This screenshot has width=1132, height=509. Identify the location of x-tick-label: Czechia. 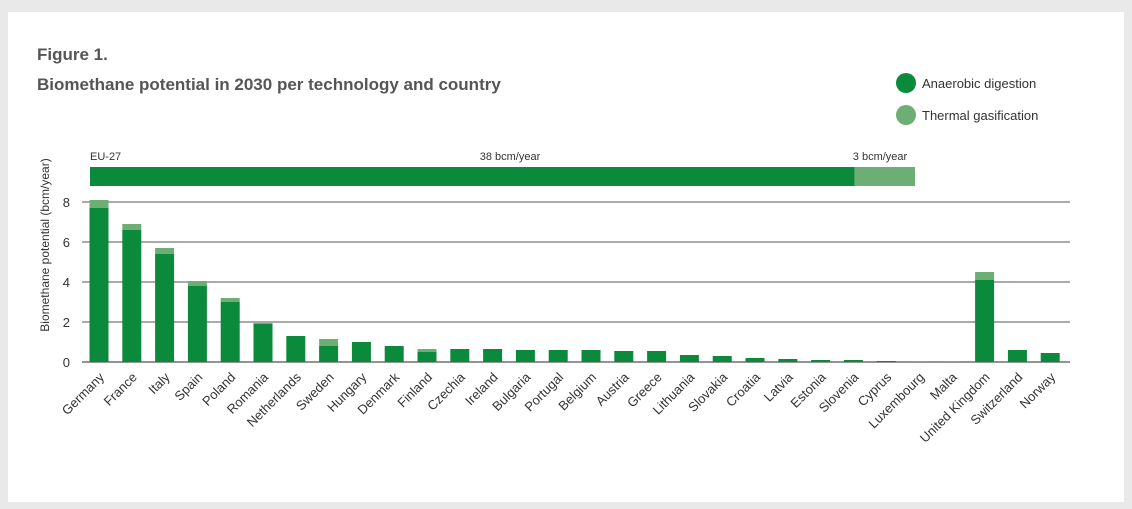
(446, 391).